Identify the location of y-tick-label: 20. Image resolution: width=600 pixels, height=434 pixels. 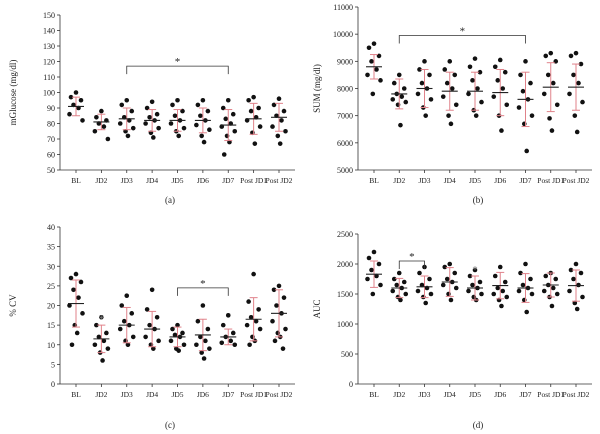
(51, 306).